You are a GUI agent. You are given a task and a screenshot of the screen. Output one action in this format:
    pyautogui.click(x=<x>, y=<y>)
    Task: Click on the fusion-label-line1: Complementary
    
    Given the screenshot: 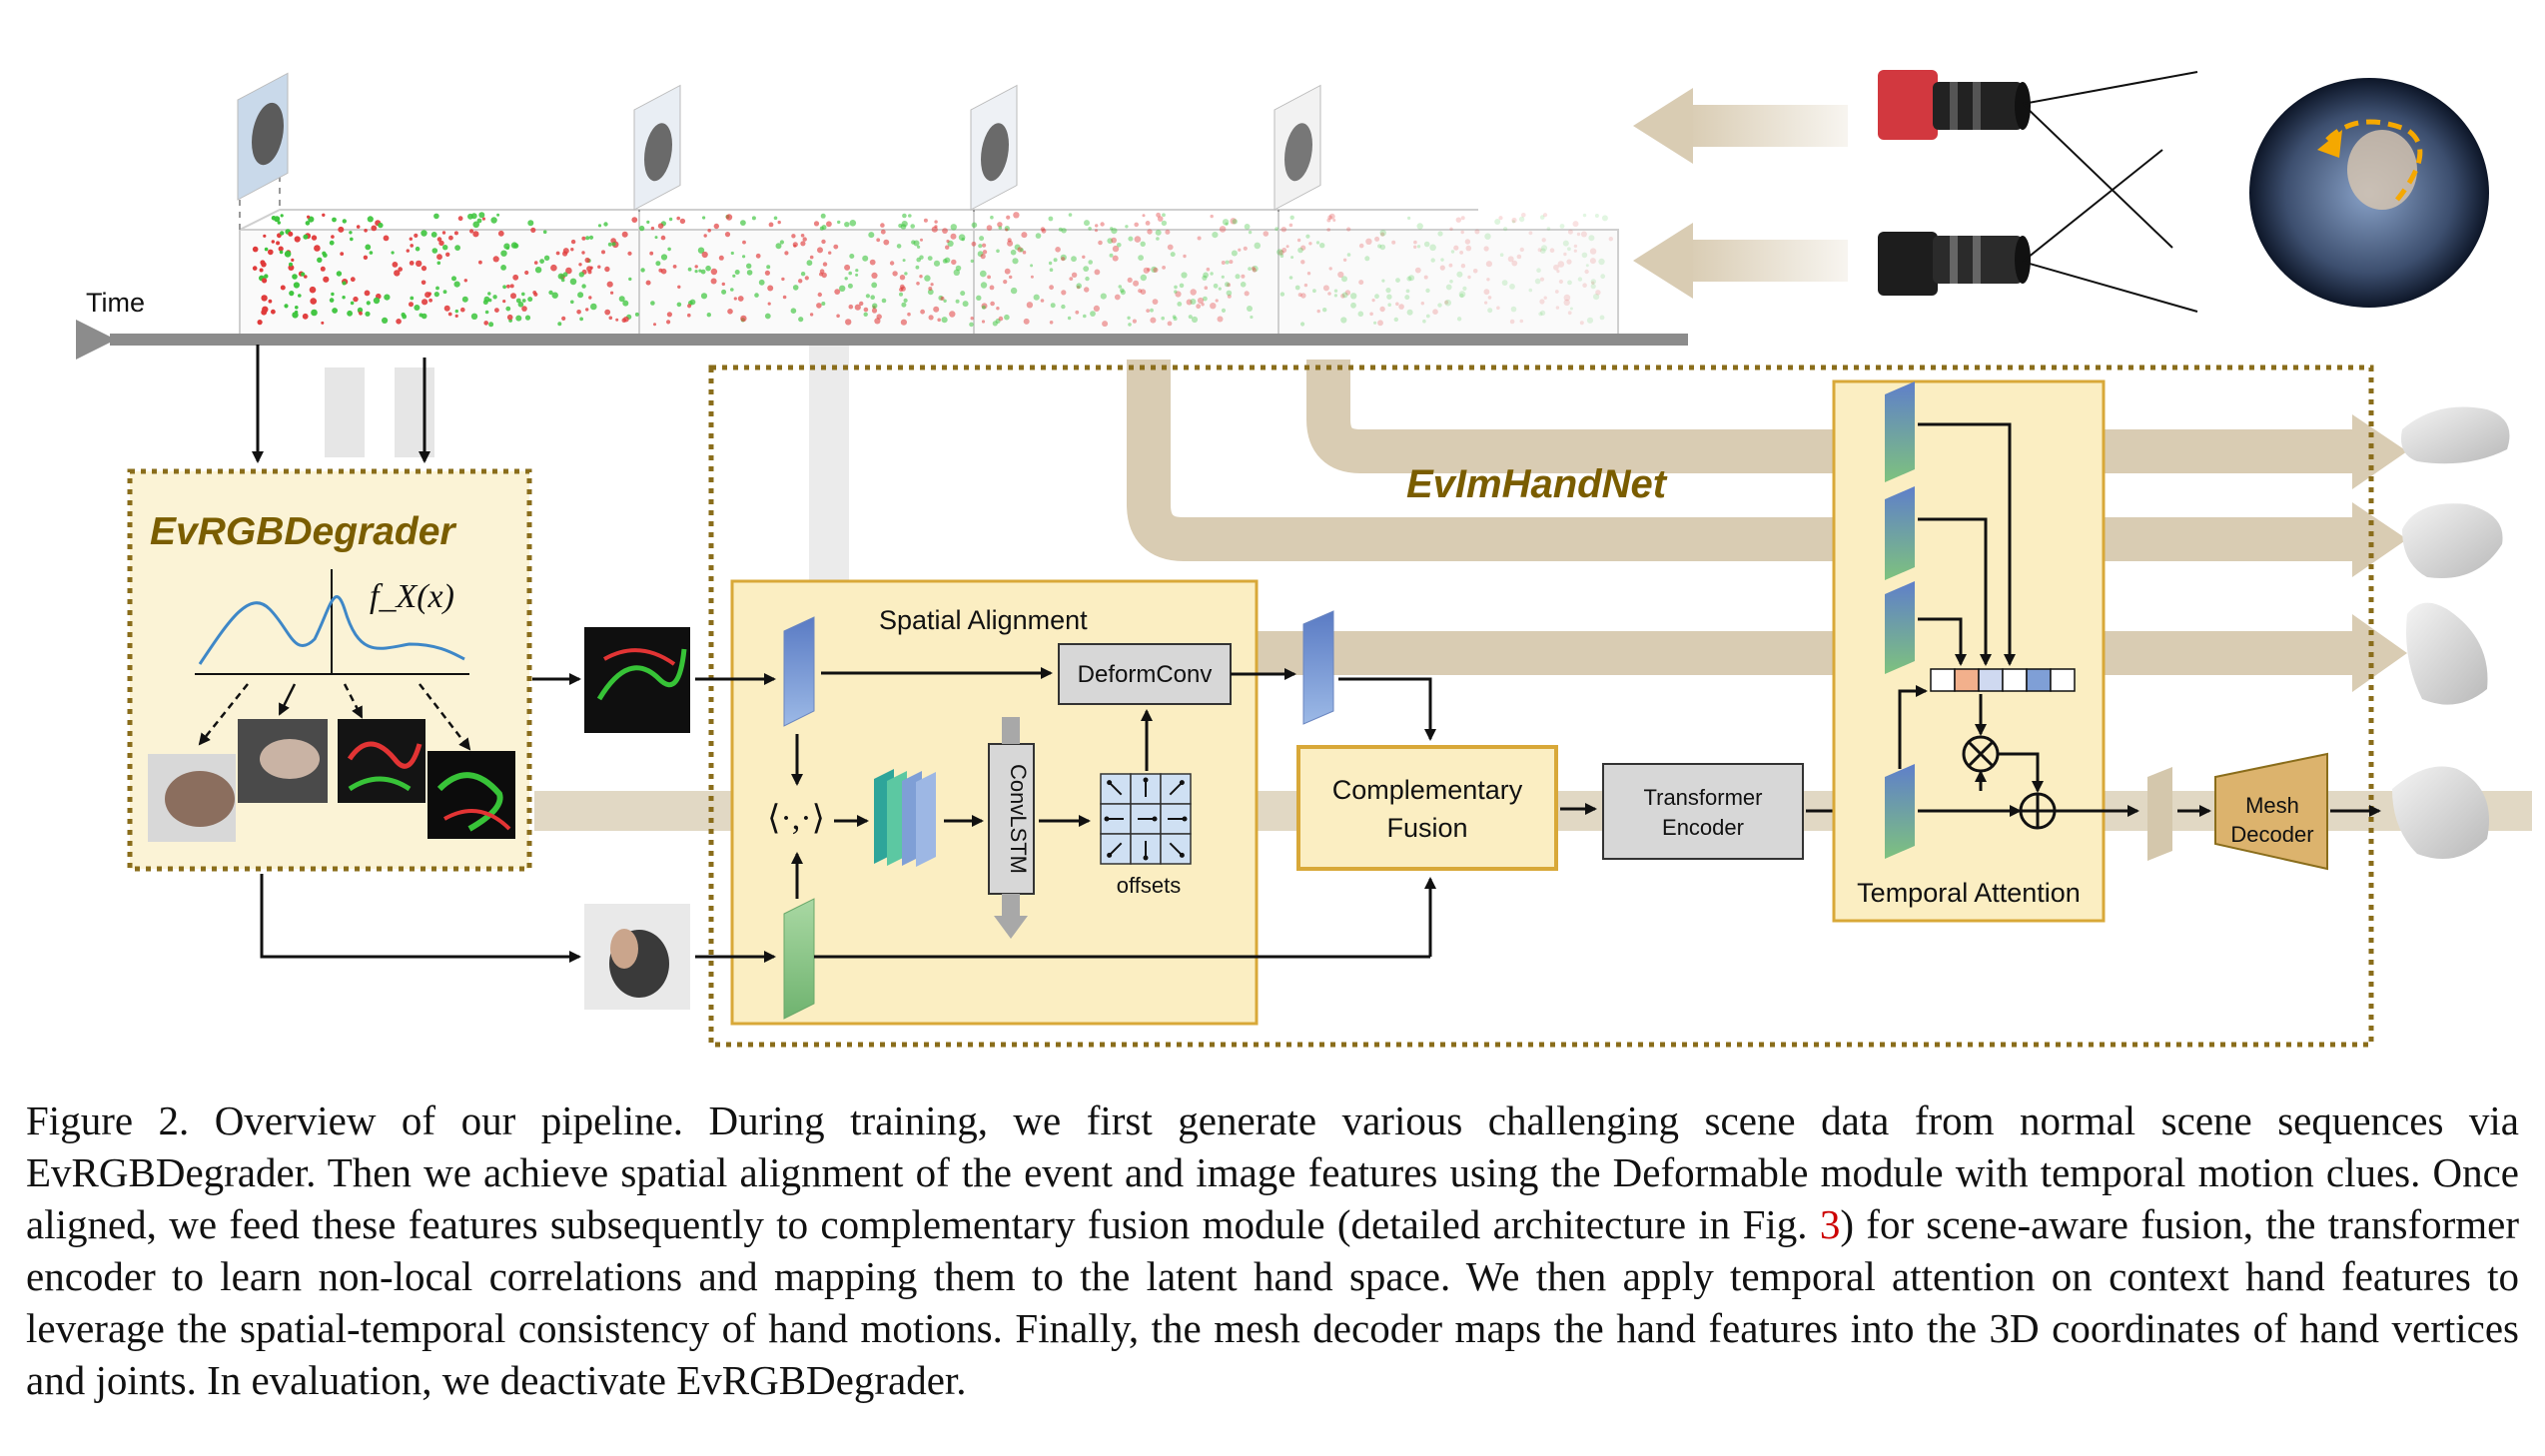 What is the action you would take?
    pyautogui.click(x=1427, y=790)
    